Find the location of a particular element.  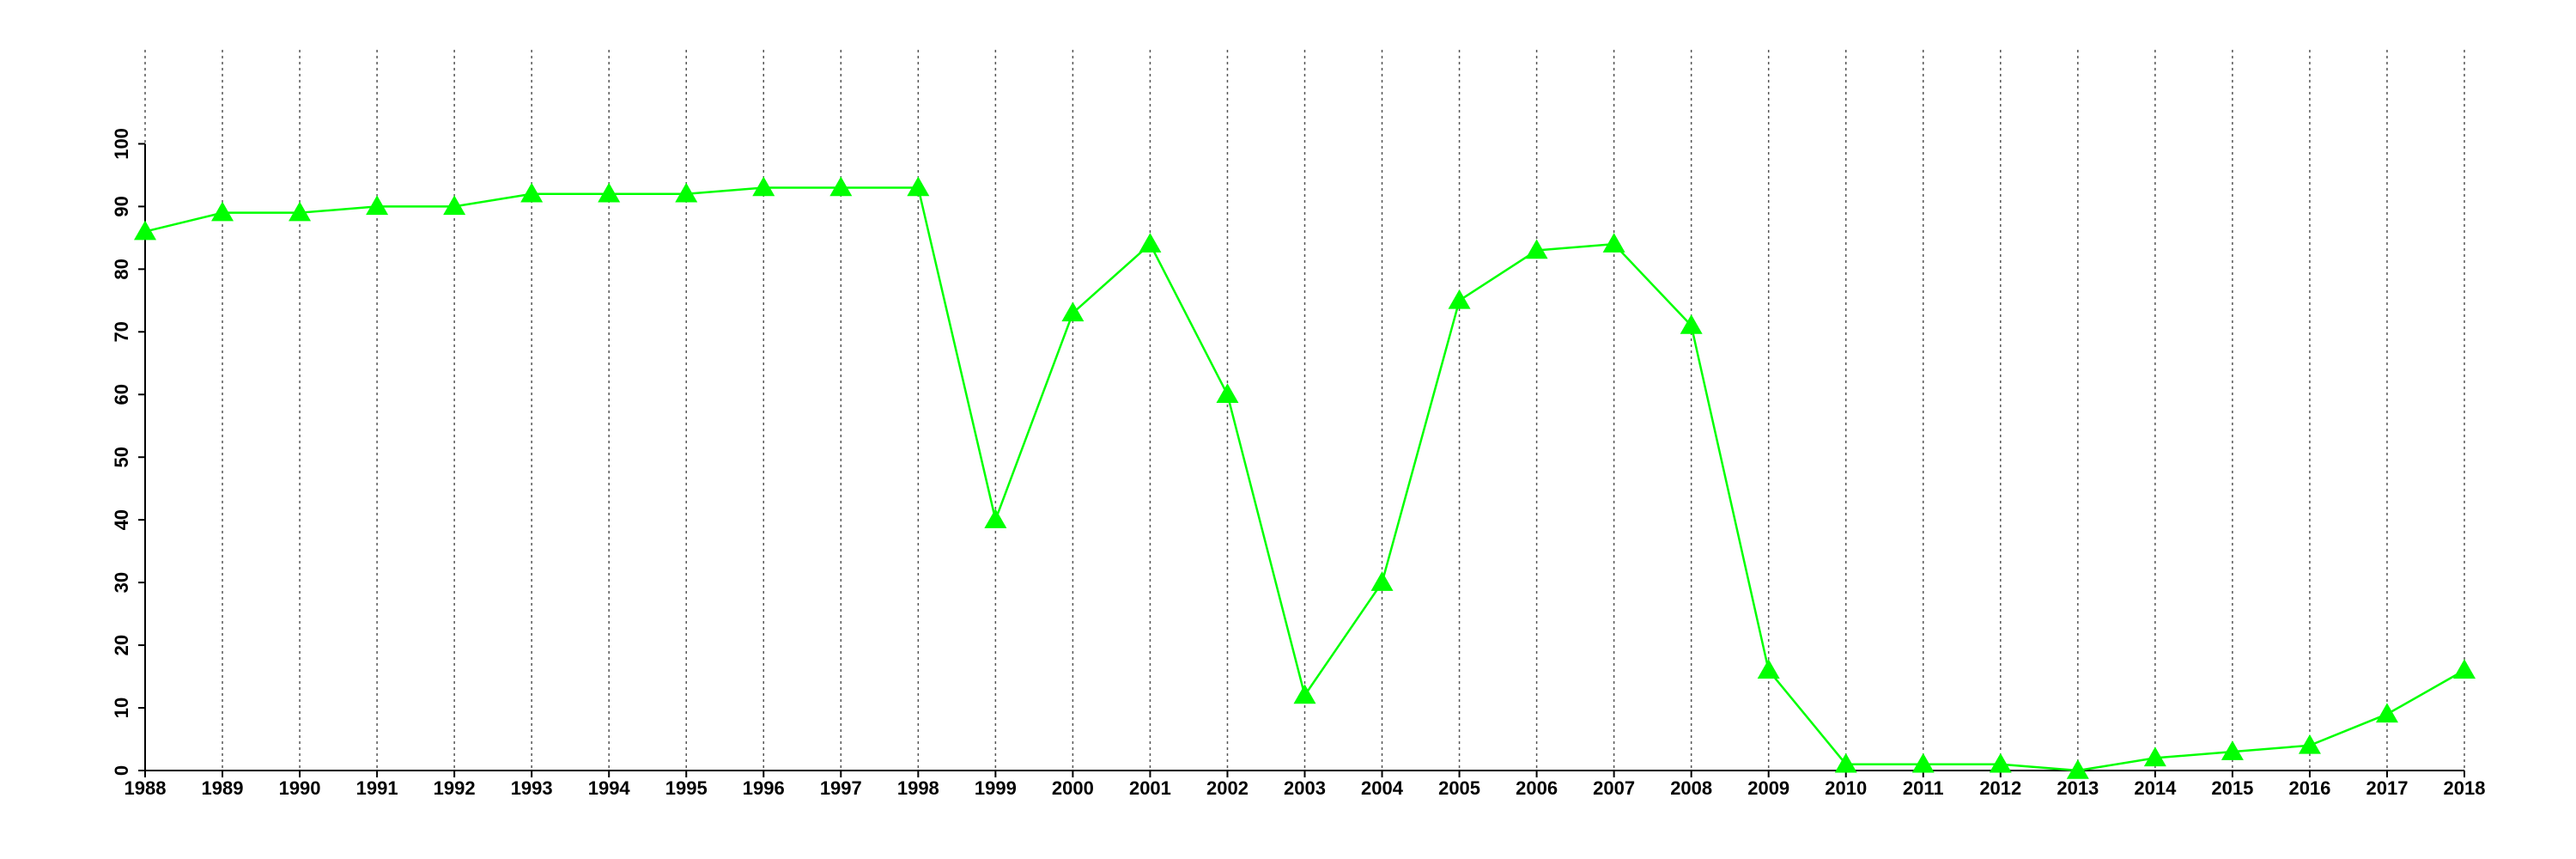

x-tick-label: 1994 is located at coordinates (609, 788).